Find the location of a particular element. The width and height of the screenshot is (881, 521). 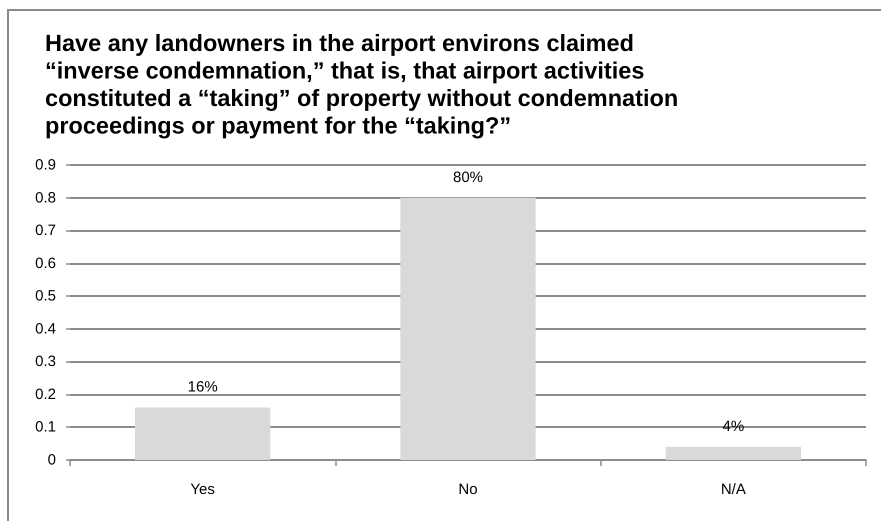

y-tick-label: 0.8 is located at coordinates (45, 197).